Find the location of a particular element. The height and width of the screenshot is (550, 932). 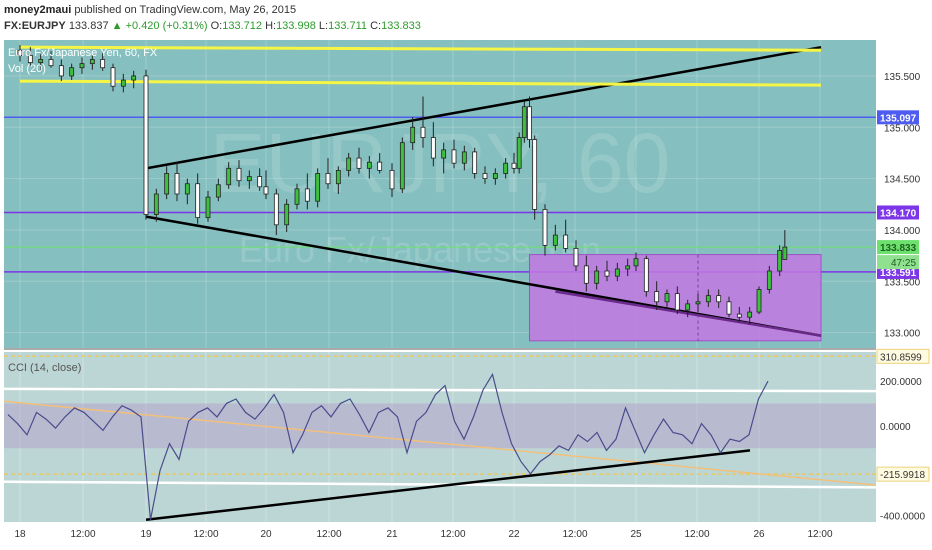

countdown-tag is located at coordinates (898, 262).